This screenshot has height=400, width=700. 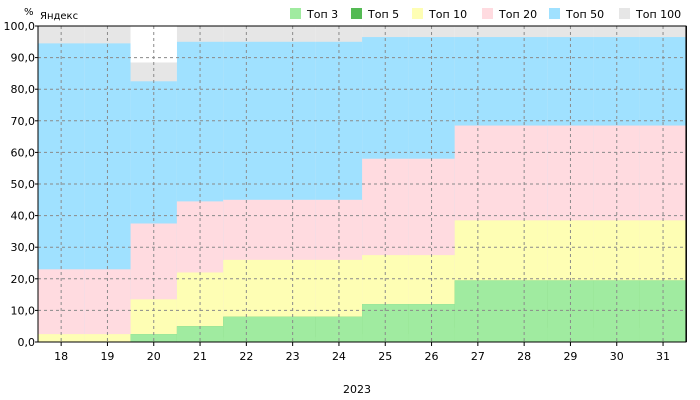 I want to click on legend: Топ 3 Топ 5 Топ 10 Топ 20 Топ 50 Топ 100, so click(x=485, y=14).